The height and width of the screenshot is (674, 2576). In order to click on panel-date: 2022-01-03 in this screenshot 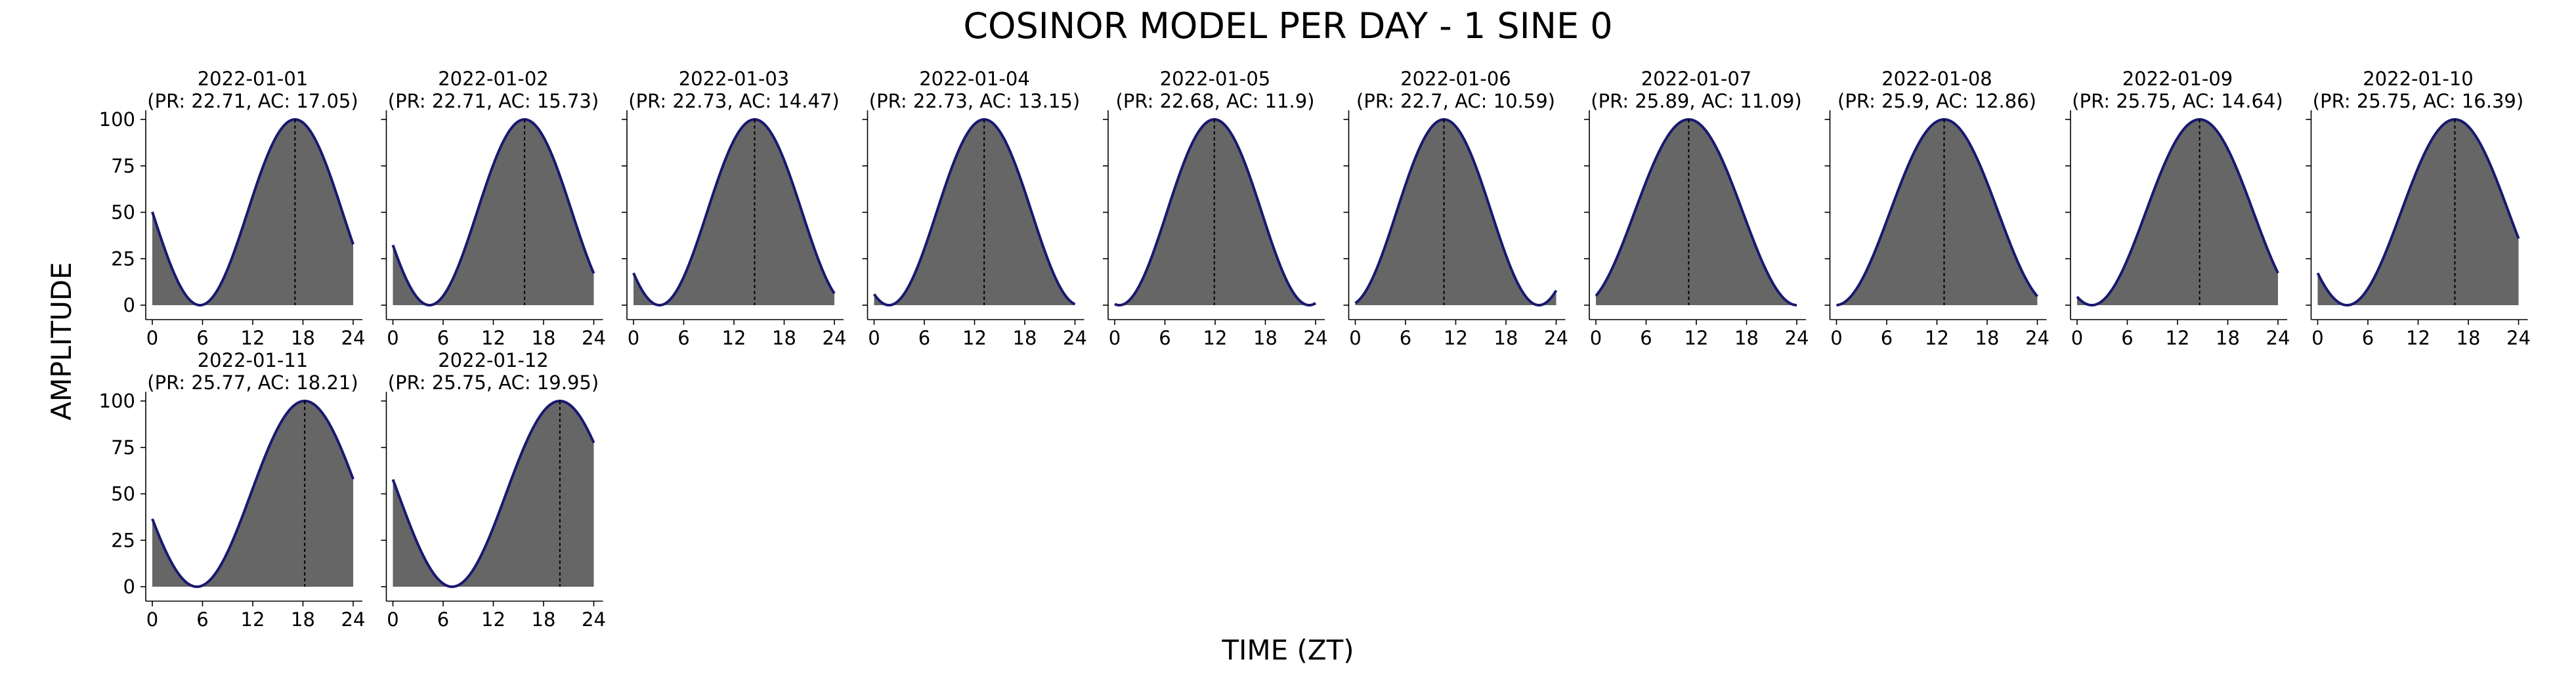, I will do `click(734, 79)`.